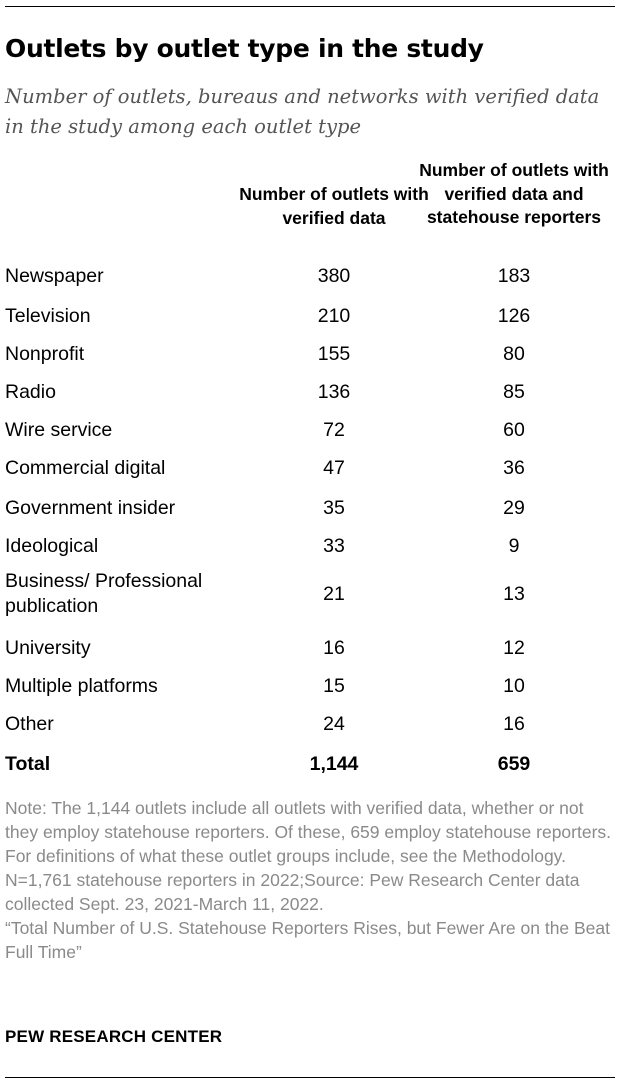  I want to click on total-label: Total, so click(28, 763).